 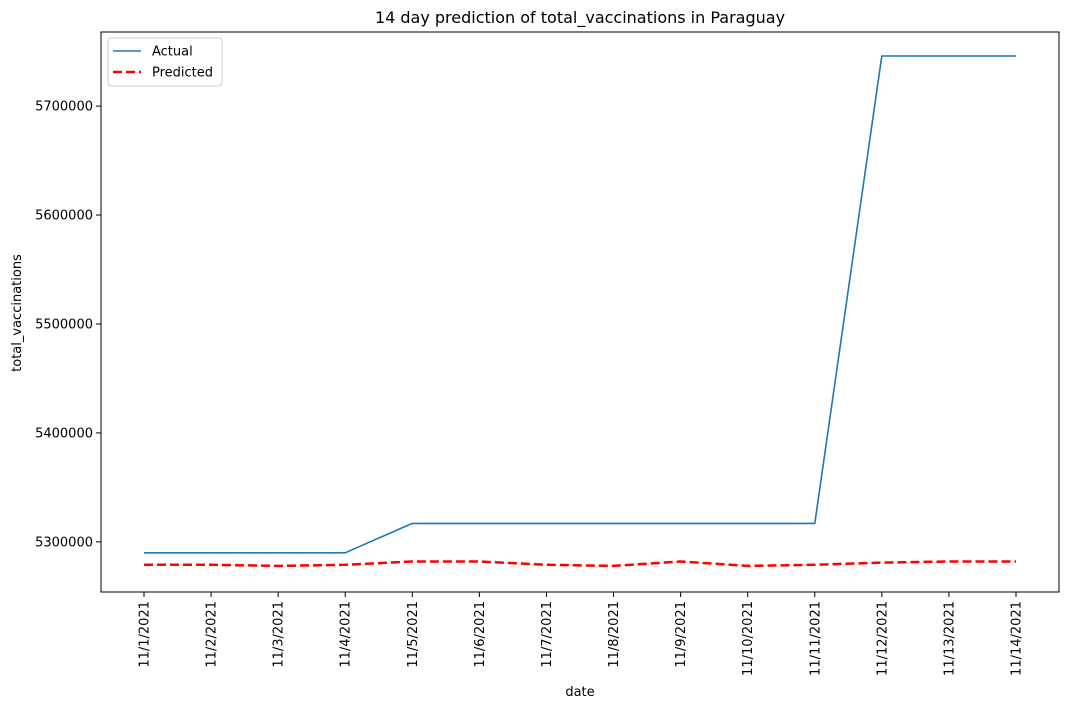 What do you see at coordinates (1017, 638) in the screenshot?
I see `x-tick-label: 11/14/2021` at bounding box center [1017, 638].